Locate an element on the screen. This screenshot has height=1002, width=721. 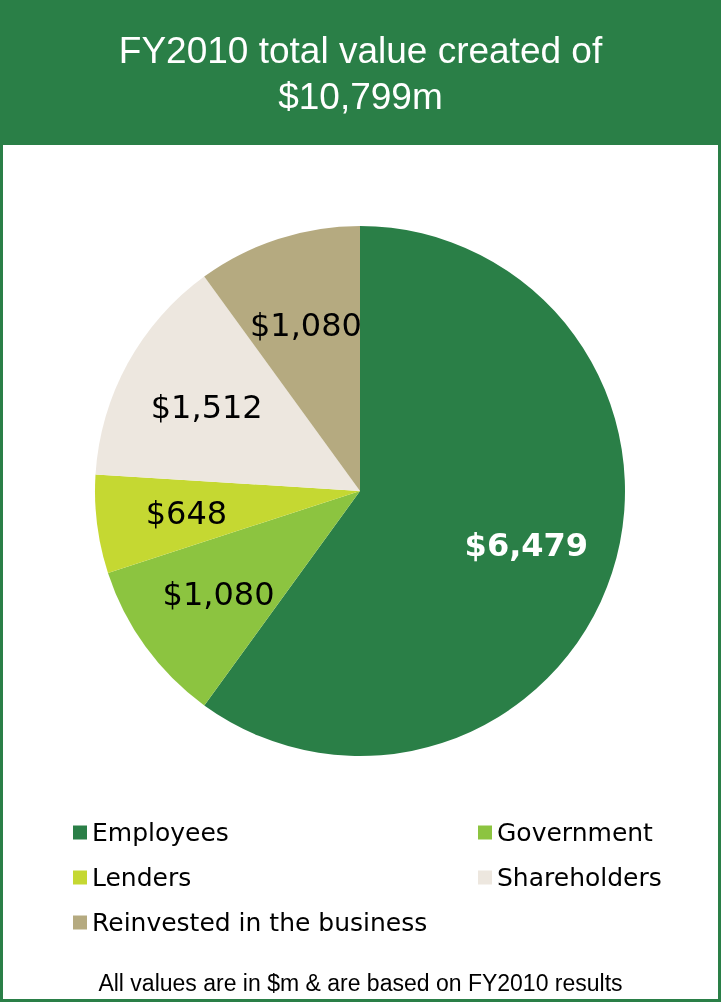
data-label: $648 is located at coordinates (186, 512).